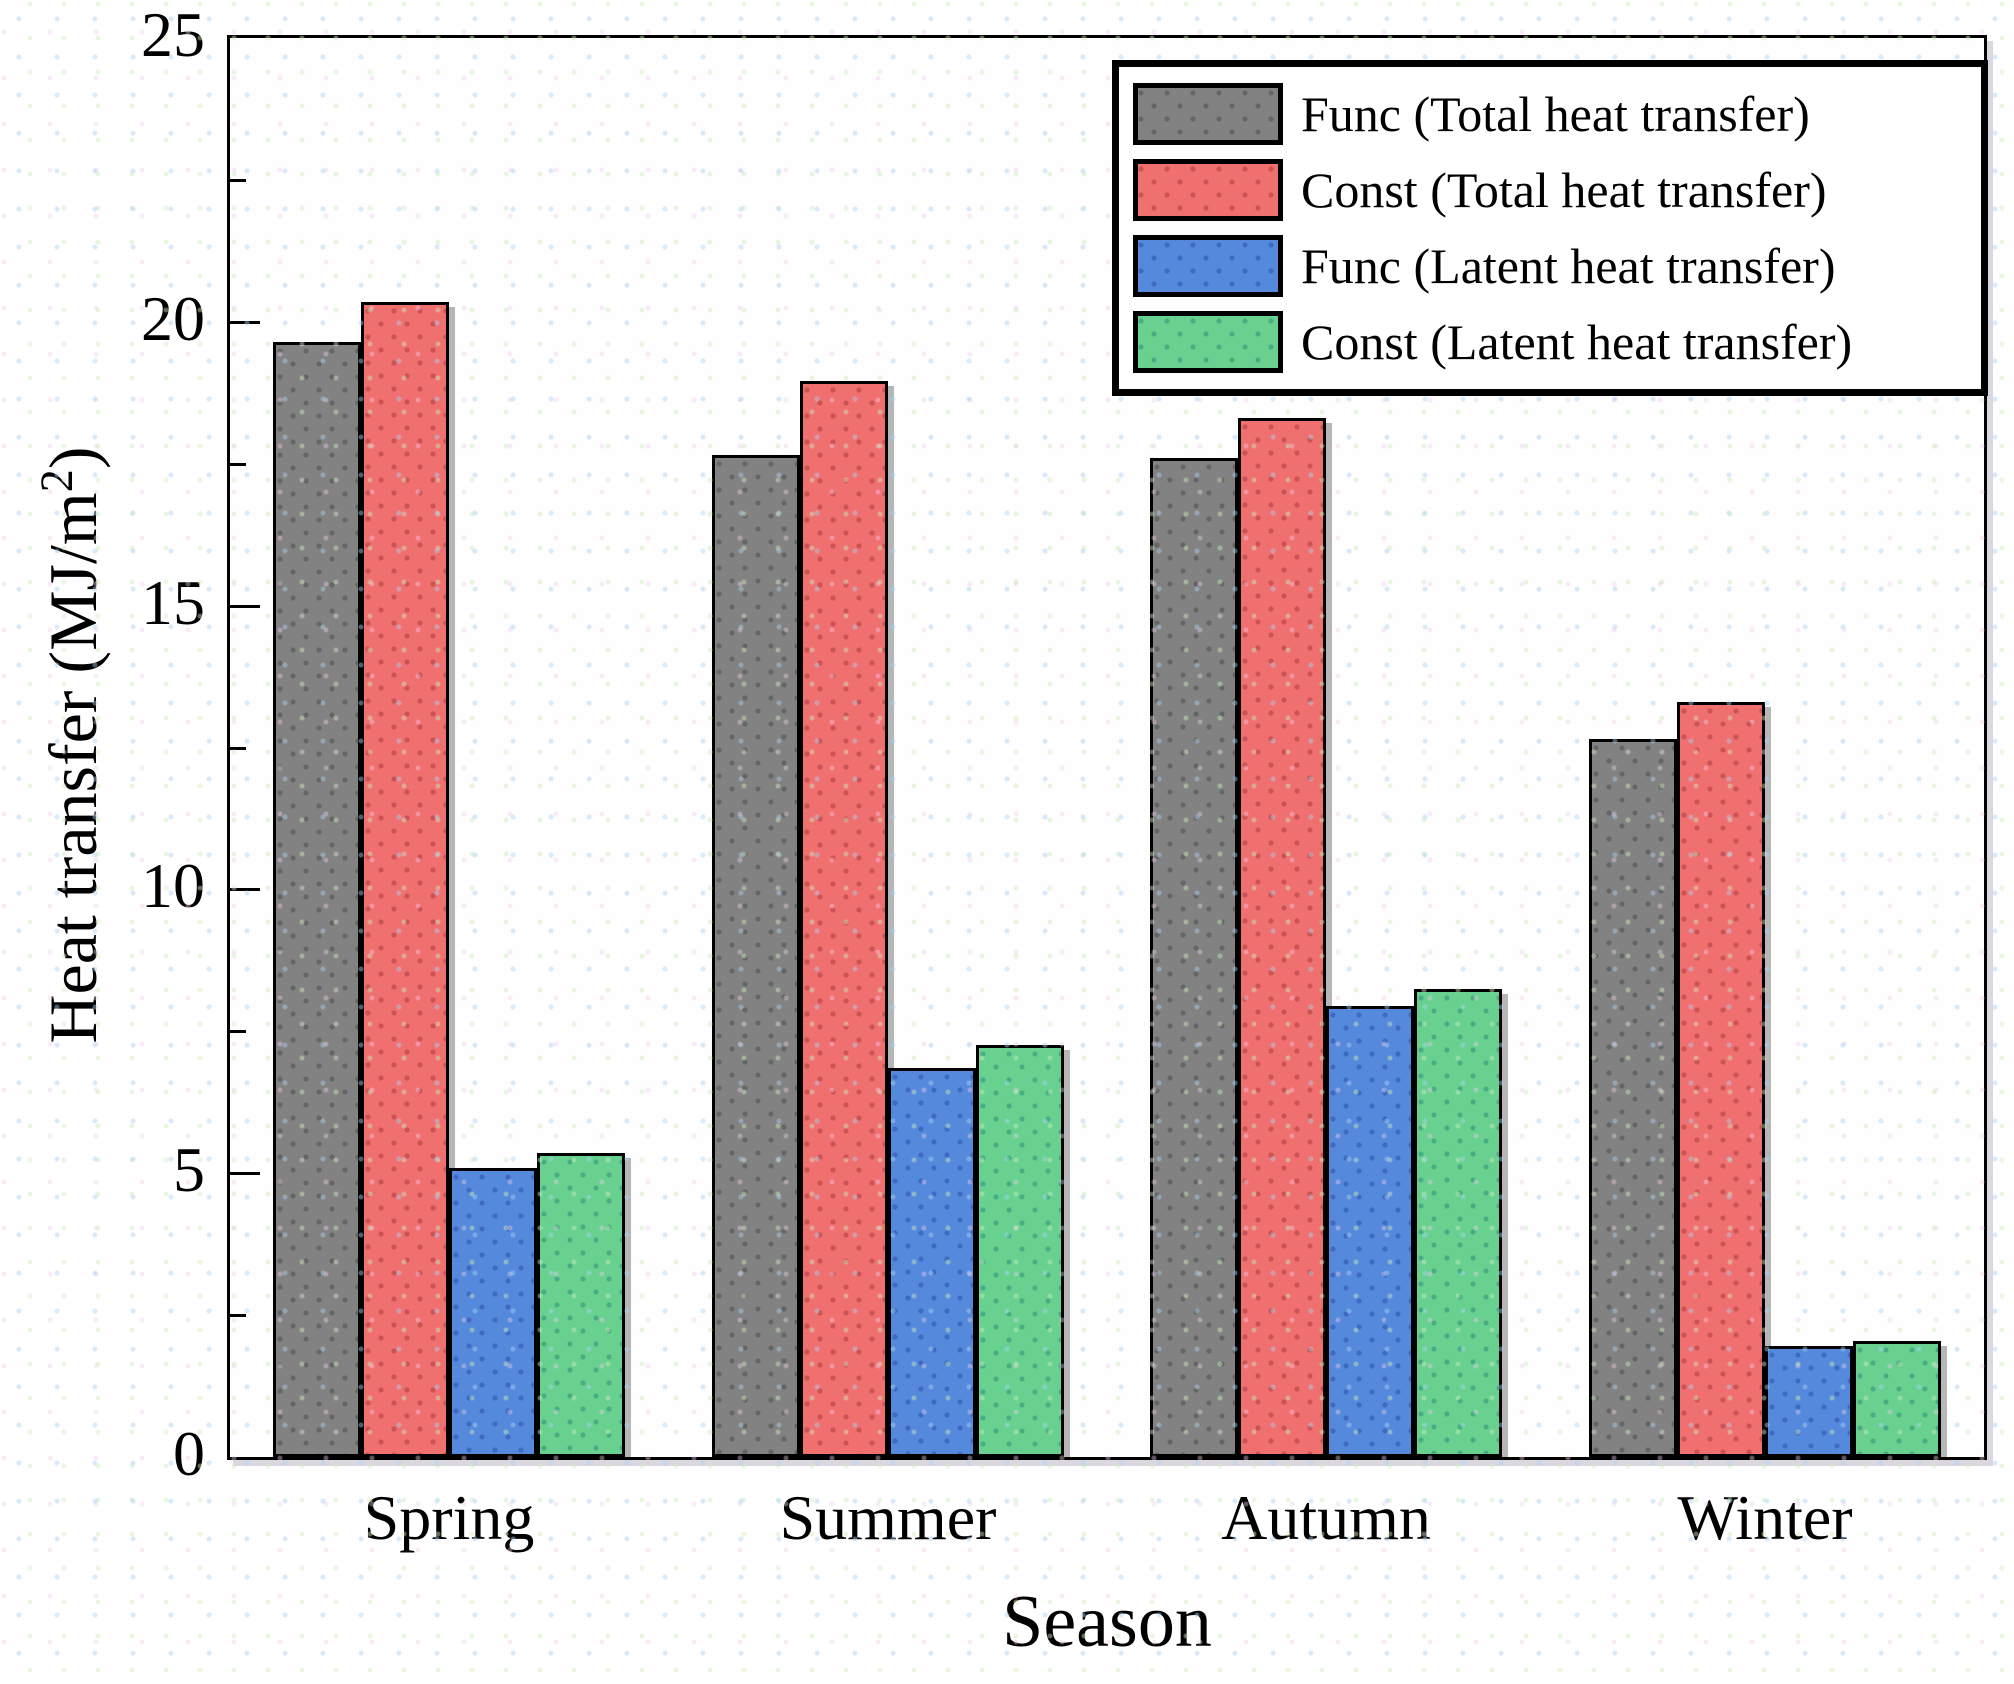 This screenshot has height=1684, width=2014. Describe the element at coordinates (1577, 342) in the screenshot. I see `legend-label: Const (Latent heat transfer)` at that location.